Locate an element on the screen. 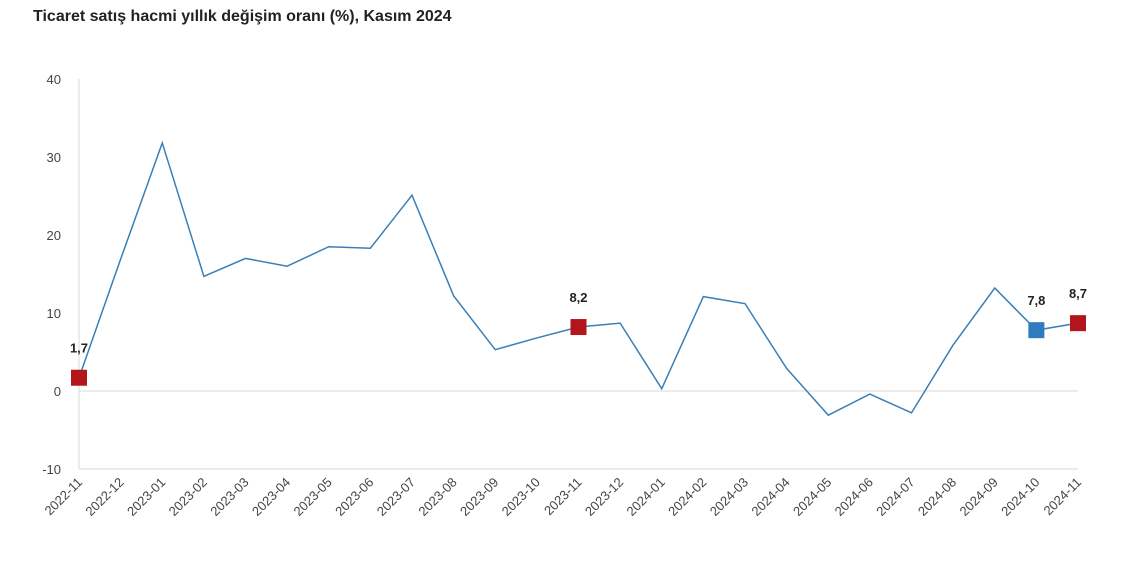 This screenshot has height=570, width=1140. x-tick-label: 2024-03 is located at coordinates (729, 497).